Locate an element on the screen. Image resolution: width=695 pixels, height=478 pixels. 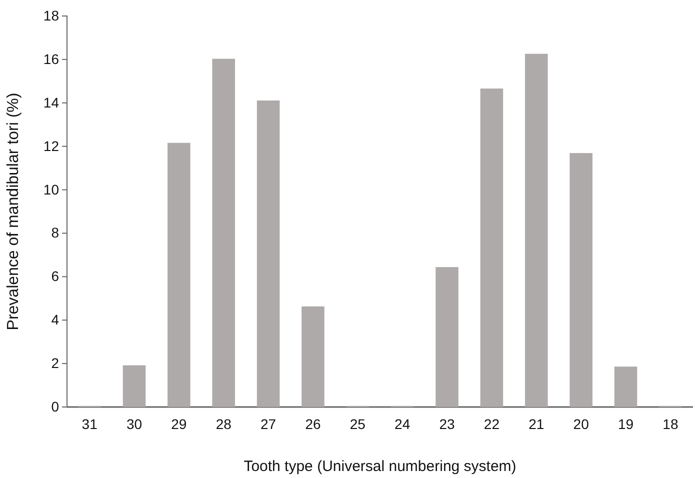
y-tick-label: 18 is located at coordinates (51, 15).